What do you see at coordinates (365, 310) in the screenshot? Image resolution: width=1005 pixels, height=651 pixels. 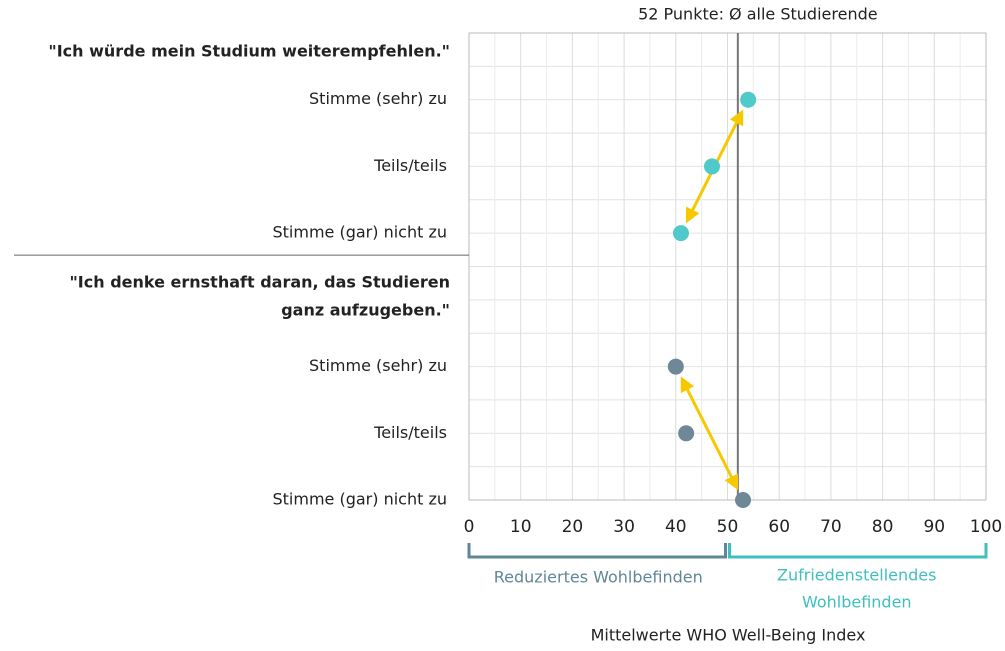 I see `group-title: ganz aufzugeben."` at bounding box center [365, 310].